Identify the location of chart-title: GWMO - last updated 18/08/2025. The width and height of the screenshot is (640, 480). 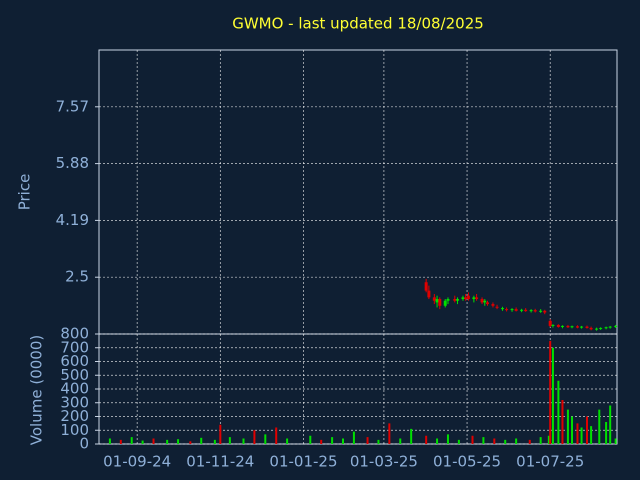
(358, 24).